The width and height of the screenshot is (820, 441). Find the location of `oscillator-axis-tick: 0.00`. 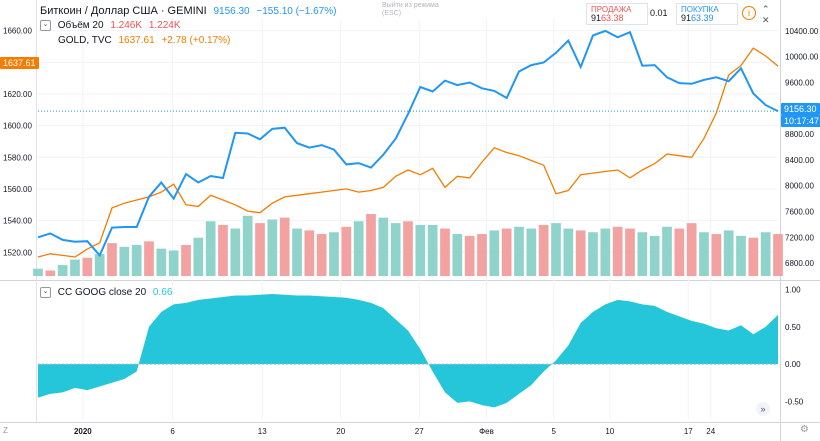

oscillator-axis-tick: 0.00 is located at coordinates (793, 364).